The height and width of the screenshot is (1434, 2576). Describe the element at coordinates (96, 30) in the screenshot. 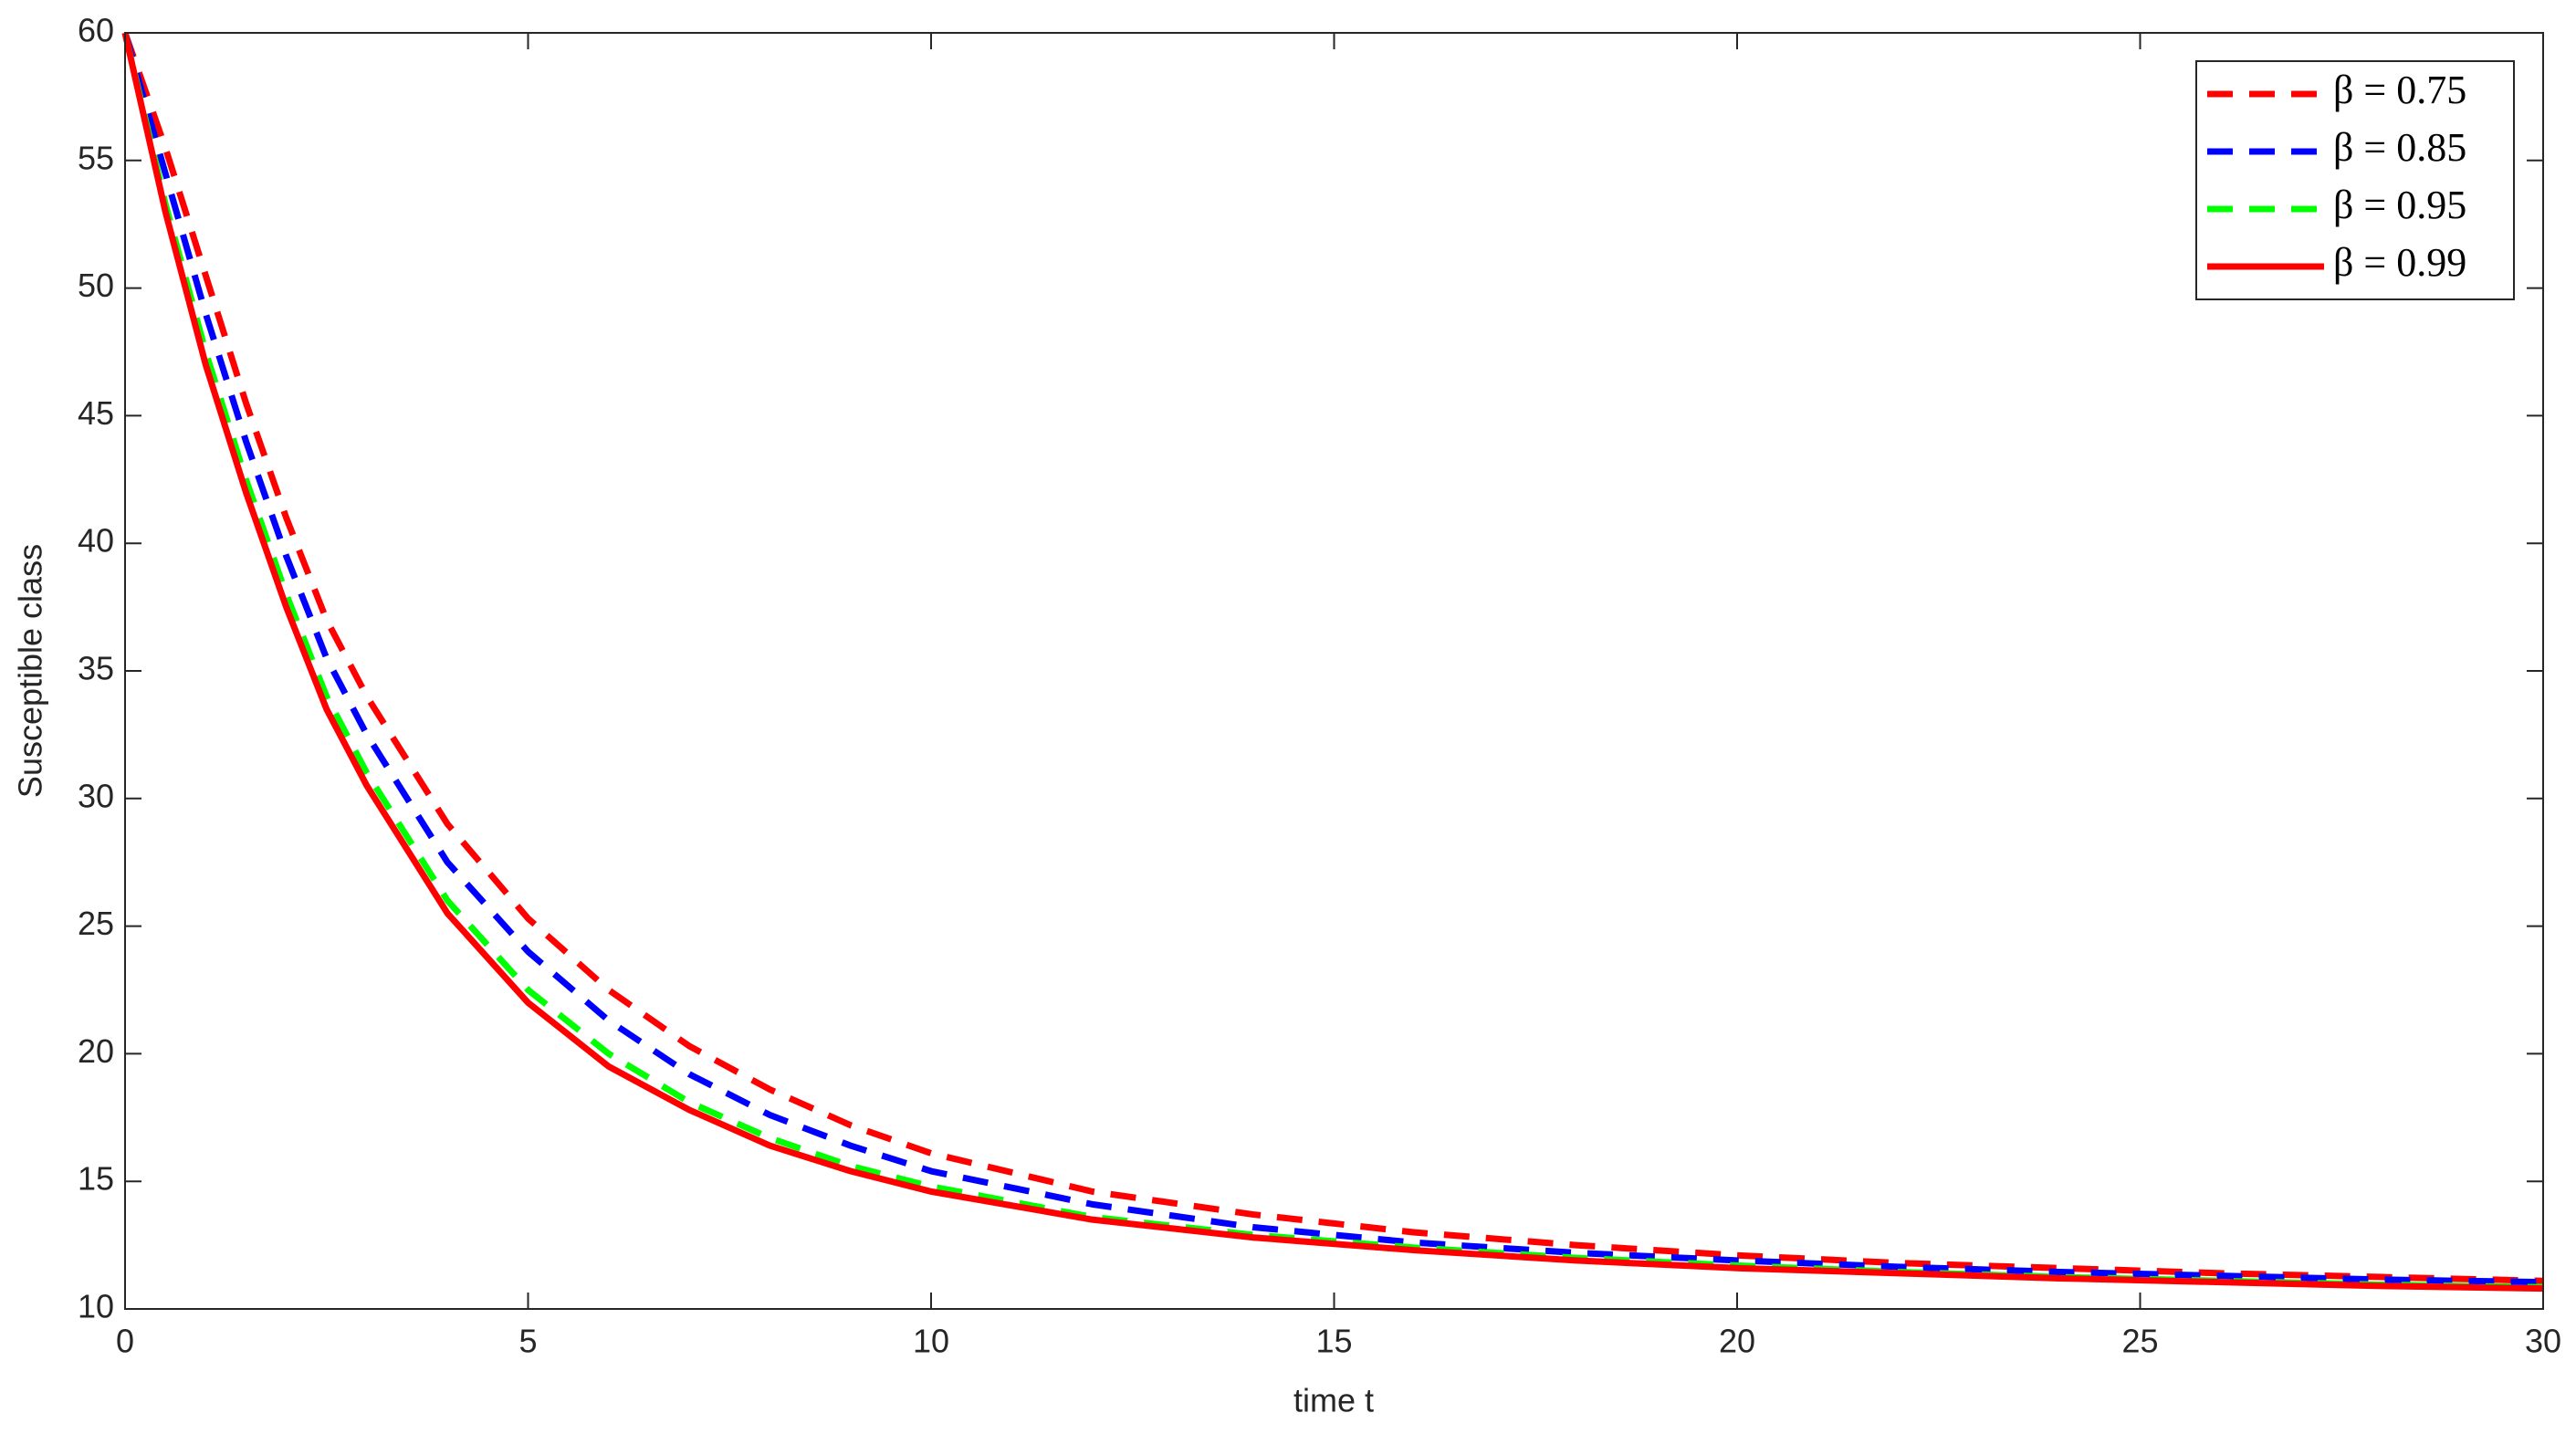

I see `y-tick-label: 60` at that location.